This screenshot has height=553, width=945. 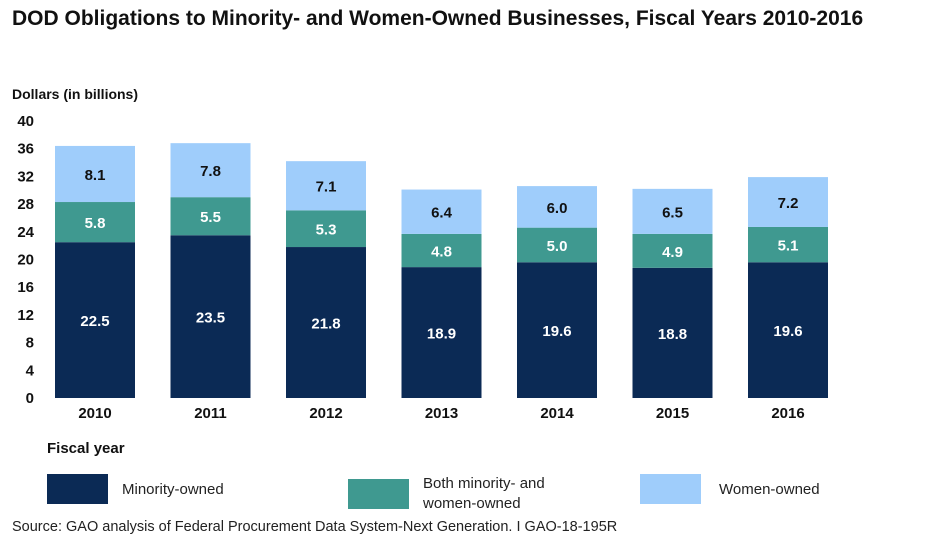 I want to click on data-label: 6.4, so click(x=442, y=213).